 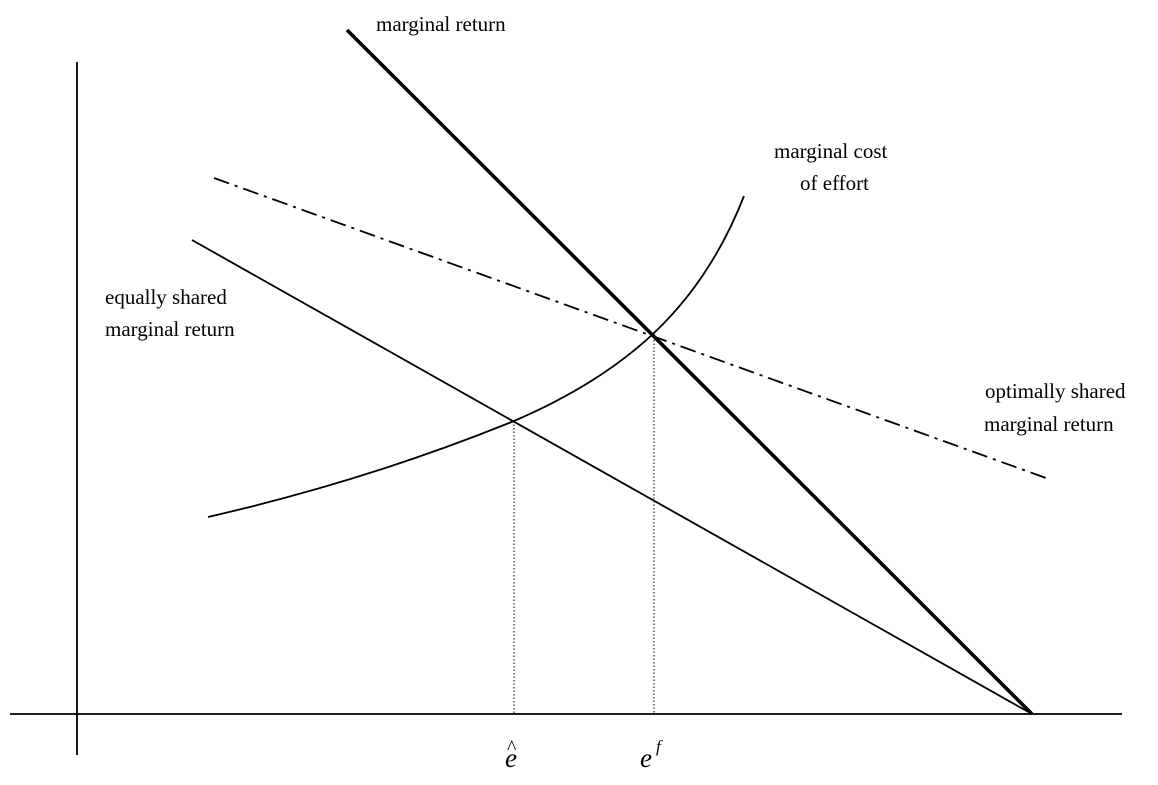 What do you see at coordinates (441, 24) in the screenshot?
I see `marginal-return-label: marginal return` at bounding box center [441, 24].